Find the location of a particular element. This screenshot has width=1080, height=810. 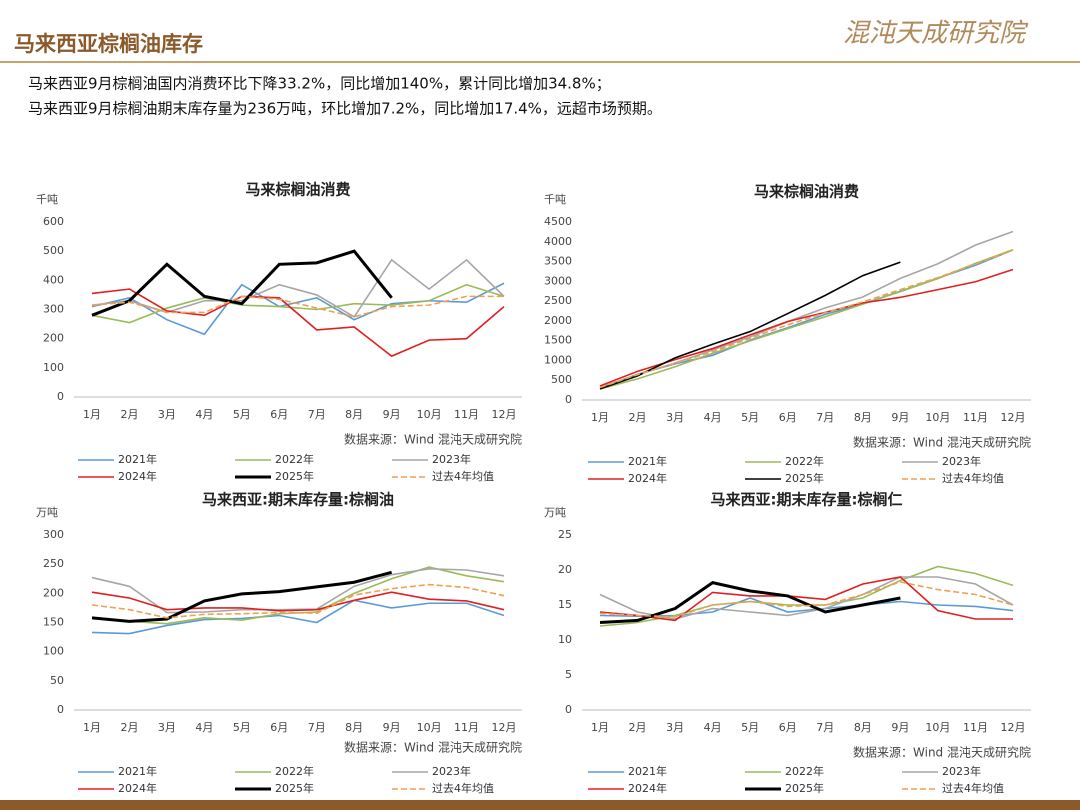

y-tick-label: 400 is located at coordinates (53, 279).